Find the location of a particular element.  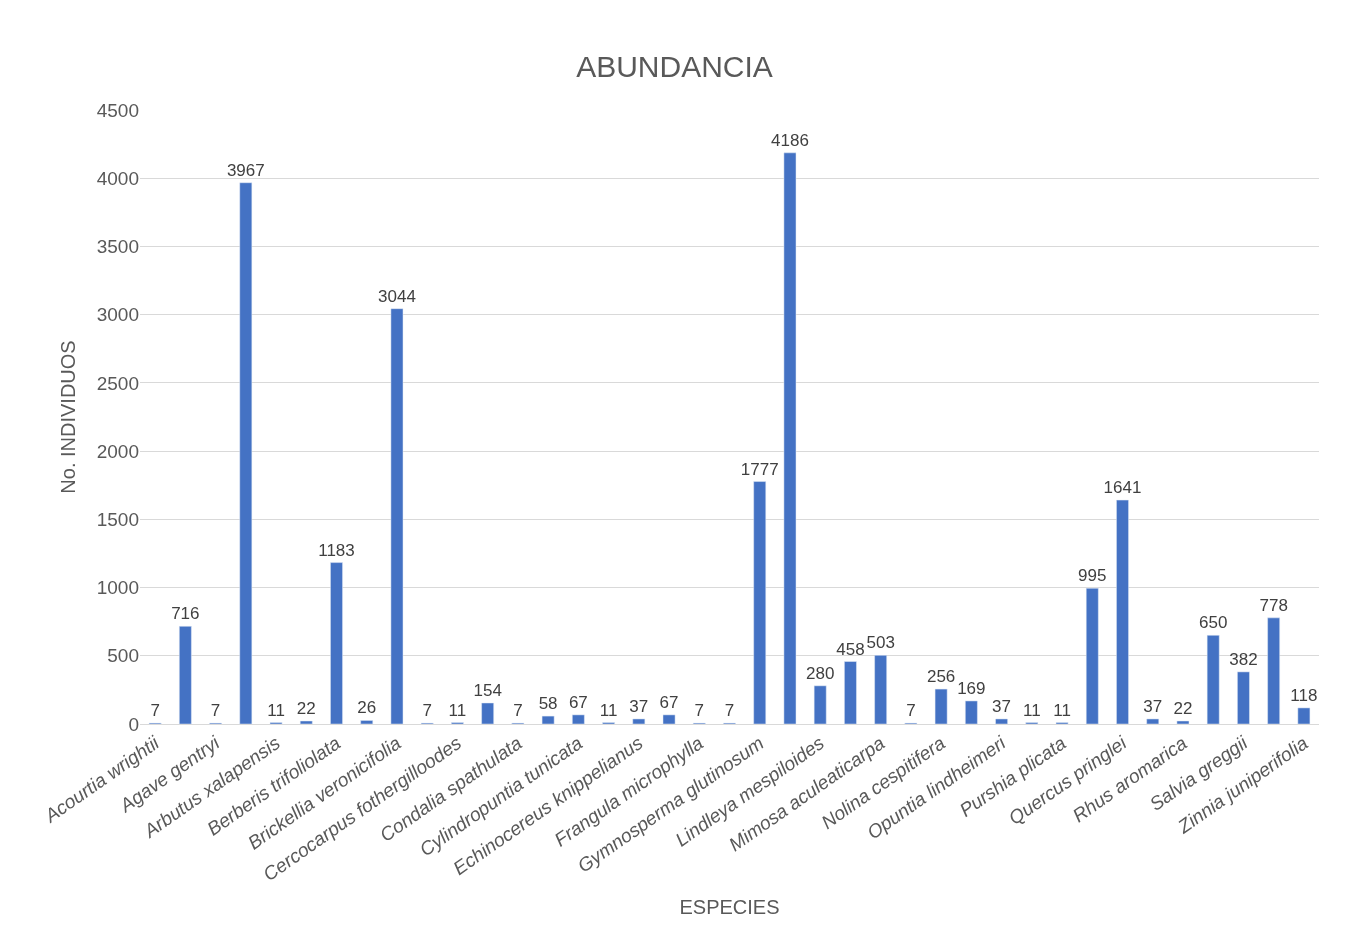

data-label: 1641 is located at coordinates (1122, 488).